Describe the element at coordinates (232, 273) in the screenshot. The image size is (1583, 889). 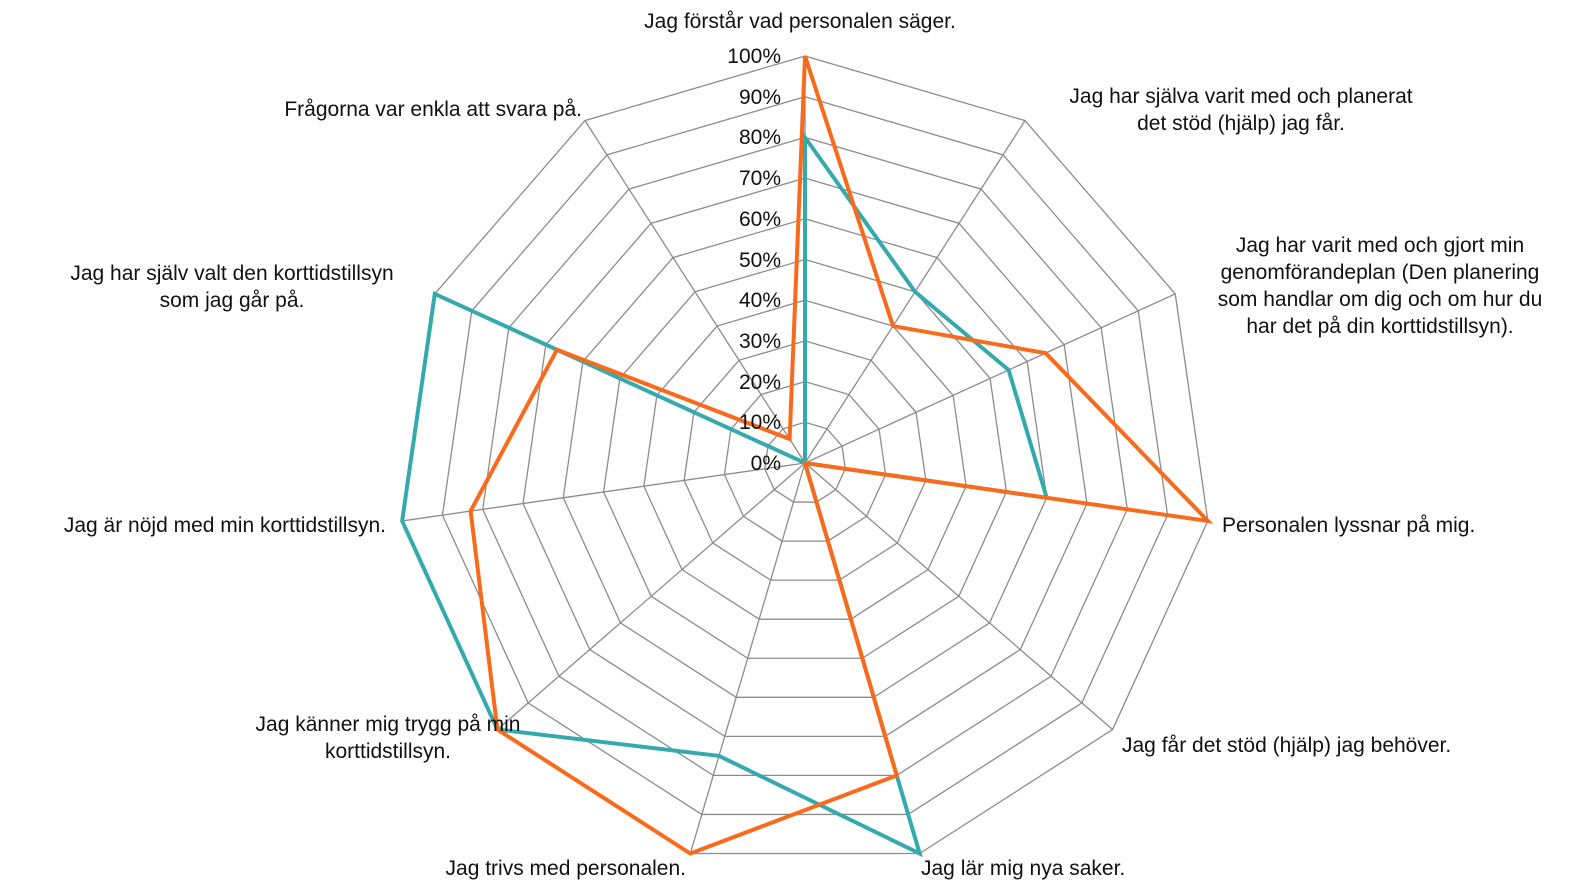
I see `axis-label-line: Jag har själv valt den korttidstillsyn` at that location.